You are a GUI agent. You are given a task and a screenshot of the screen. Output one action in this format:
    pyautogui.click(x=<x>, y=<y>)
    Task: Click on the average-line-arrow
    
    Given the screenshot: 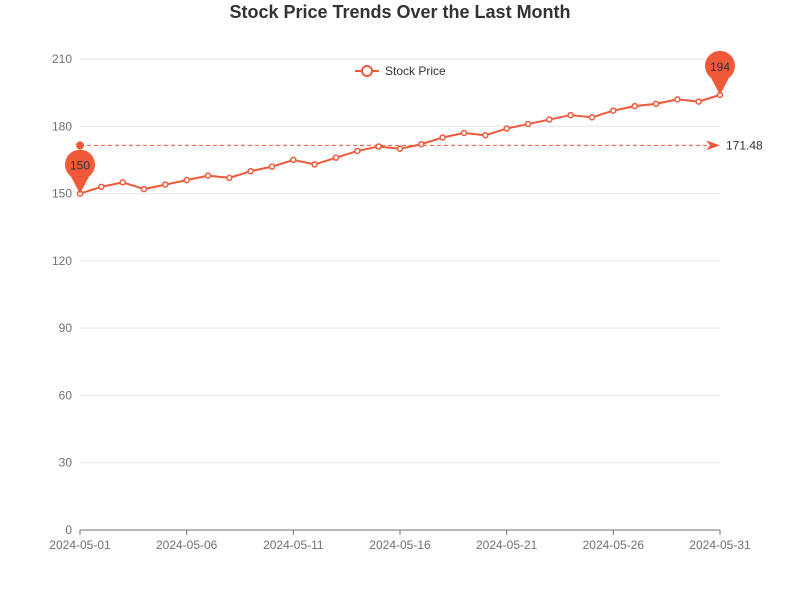 What is the action you would take?
    pyautogui.click(x=713, y=145)
    